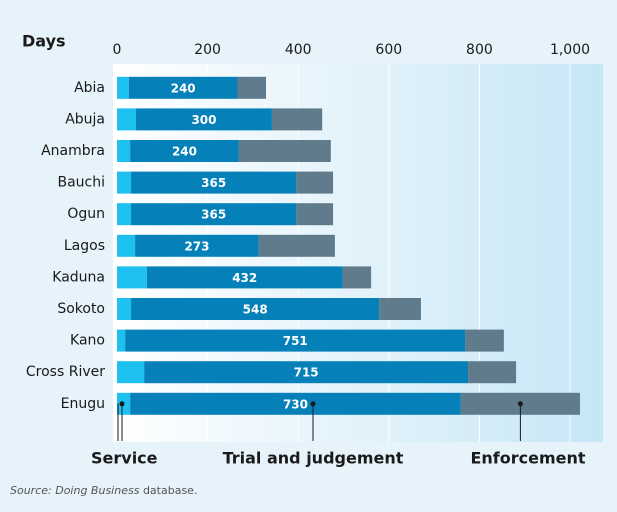 The height and width of the screenshot is (512, 617). I want to click on axis-title: Days, so click(44, 41).